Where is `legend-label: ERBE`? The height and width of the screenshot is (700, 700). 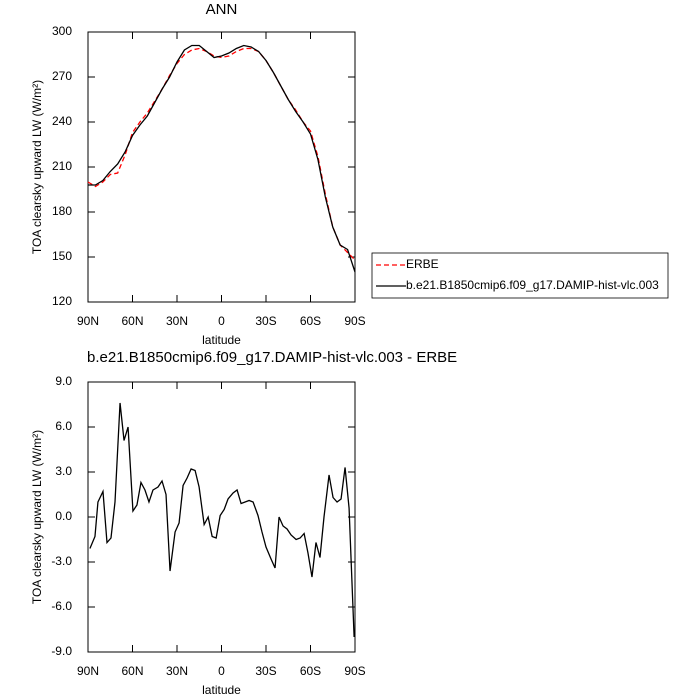 legend-label: ERBE is located at coordinates (422, 264).